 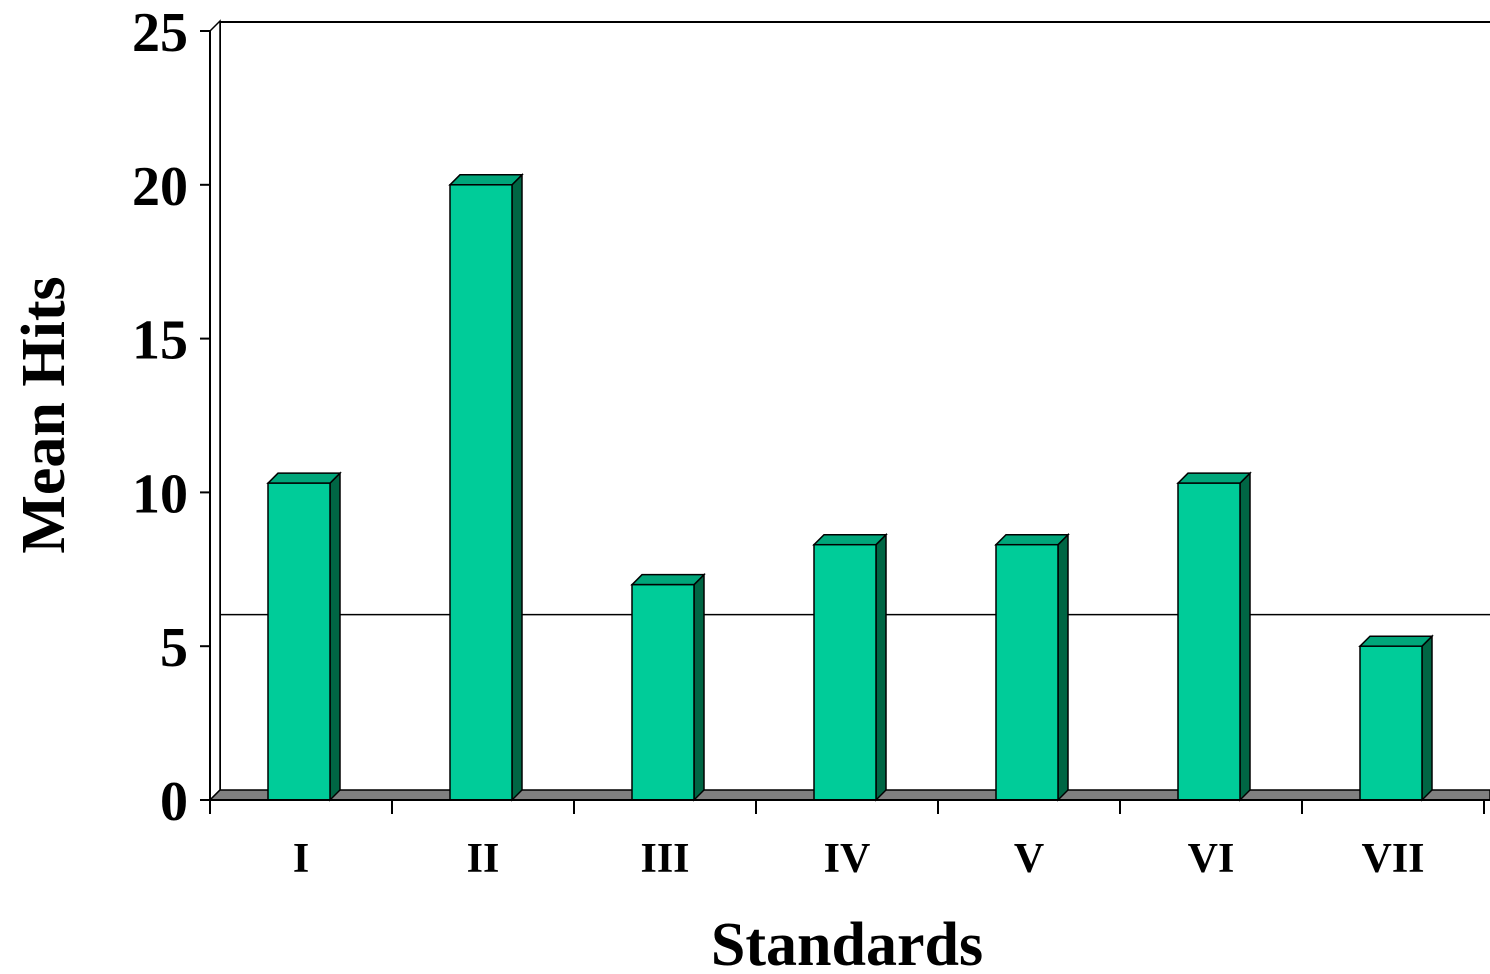 What do you see at coordinates (483, 859) in the screenshot?
I see `x-tick-label: II` at bounding box center [483, 859].